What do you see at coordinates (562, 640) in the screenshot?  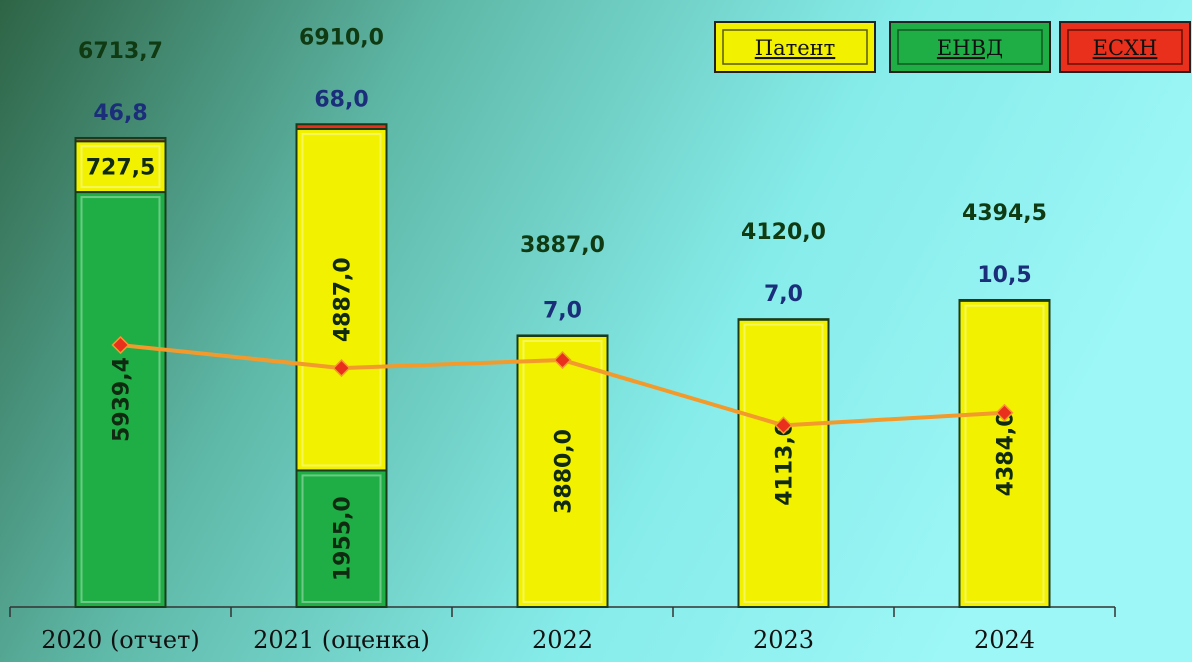 I see `x-tick-label: 2022` at bounding box center [562, 640].